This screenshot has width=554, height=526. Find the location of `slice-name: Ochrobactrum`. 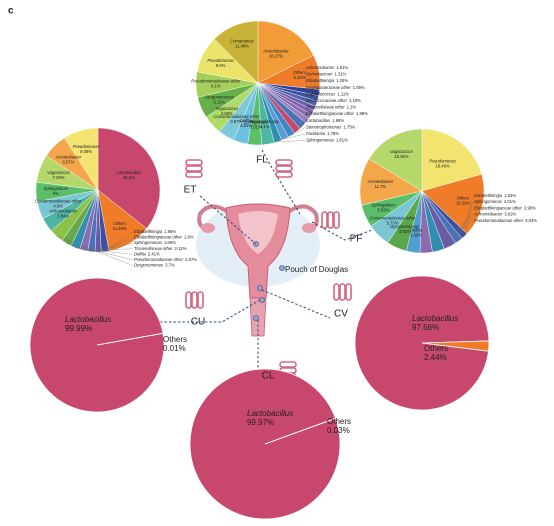

slice-name: Ochrobactrum is located at coordinates (319, 74).